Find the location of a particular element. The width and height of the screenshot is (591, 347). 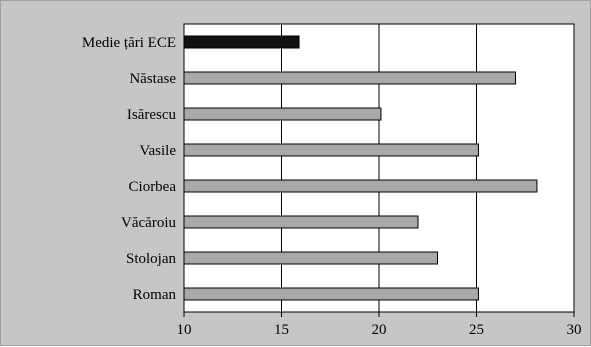

category-label: Ciorbea is located at coordinates (153, 187).